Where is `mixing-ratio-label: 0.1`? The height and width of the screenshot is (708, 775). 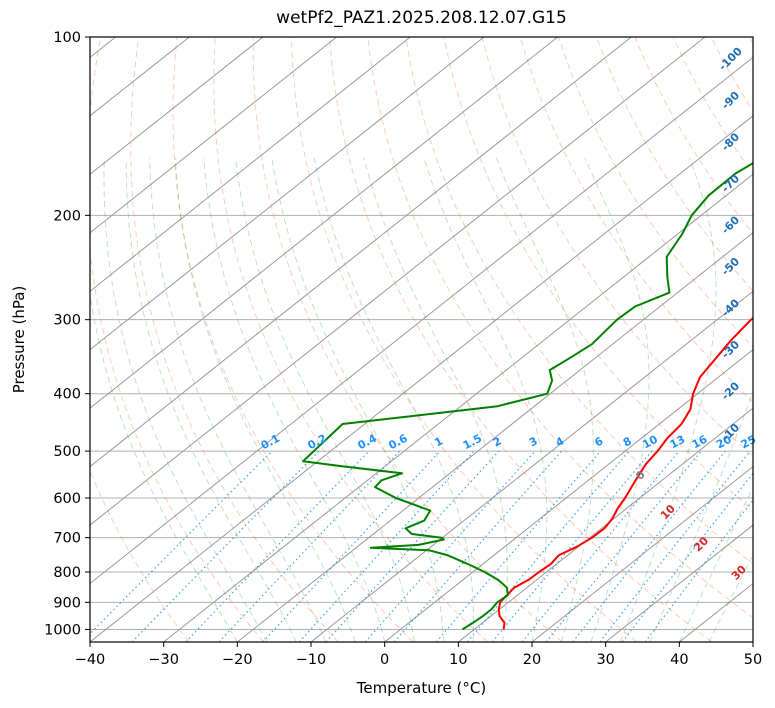
mixing-ratio-label: 0.1 is located at coordinates (270, 442).